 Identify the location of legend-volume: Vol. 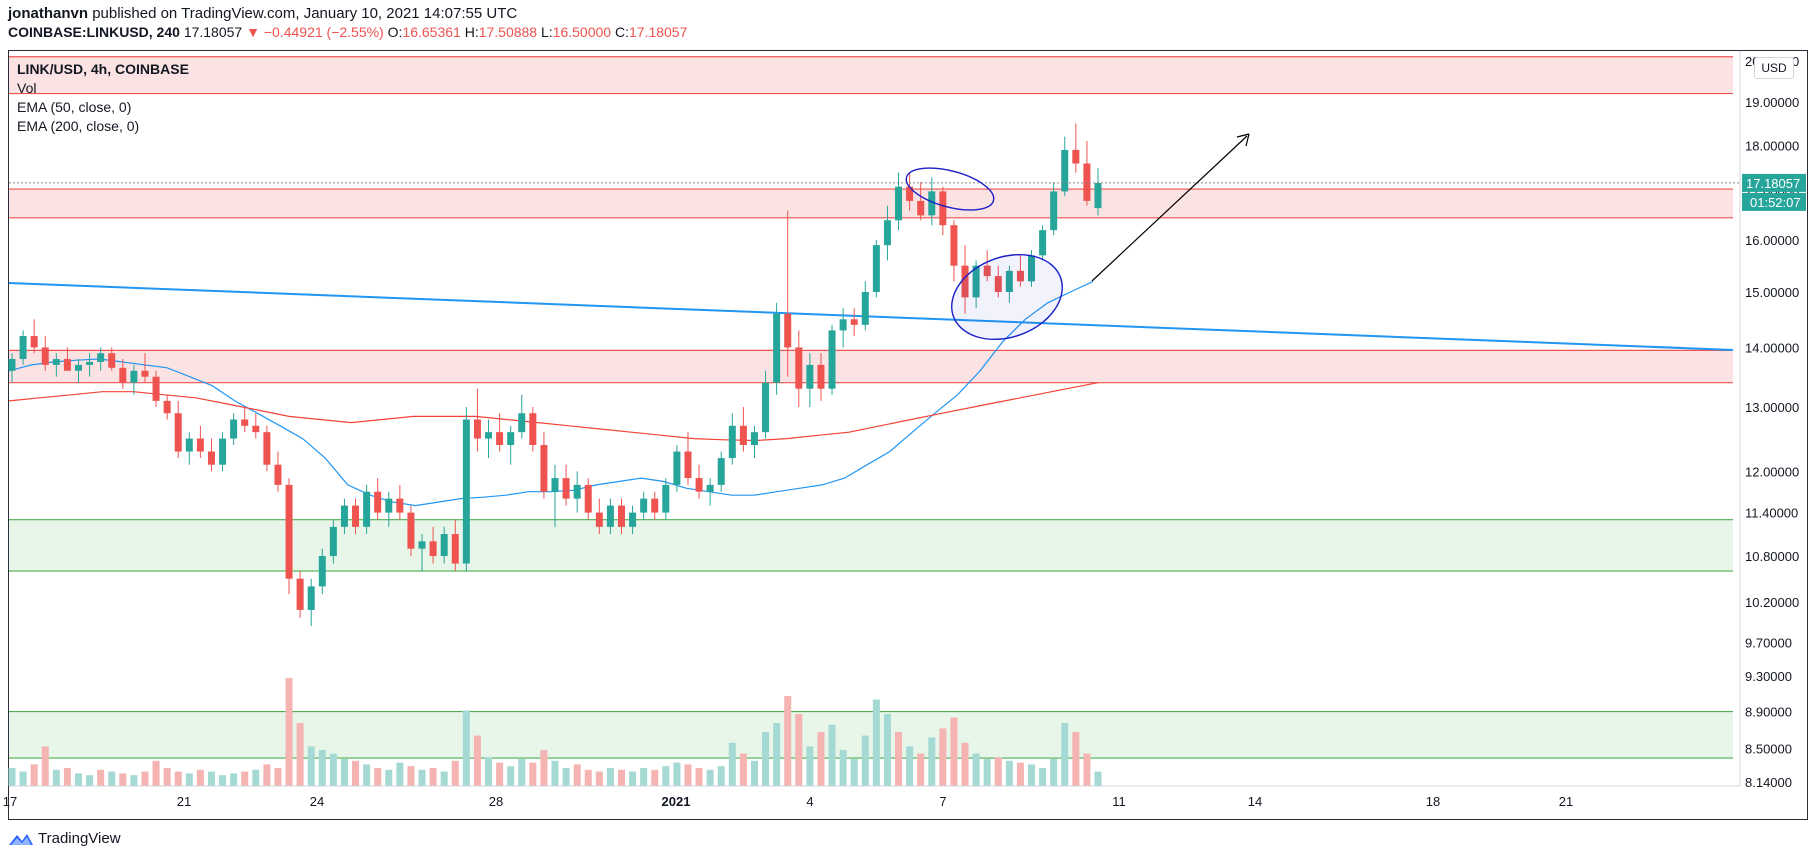
(27, 88).